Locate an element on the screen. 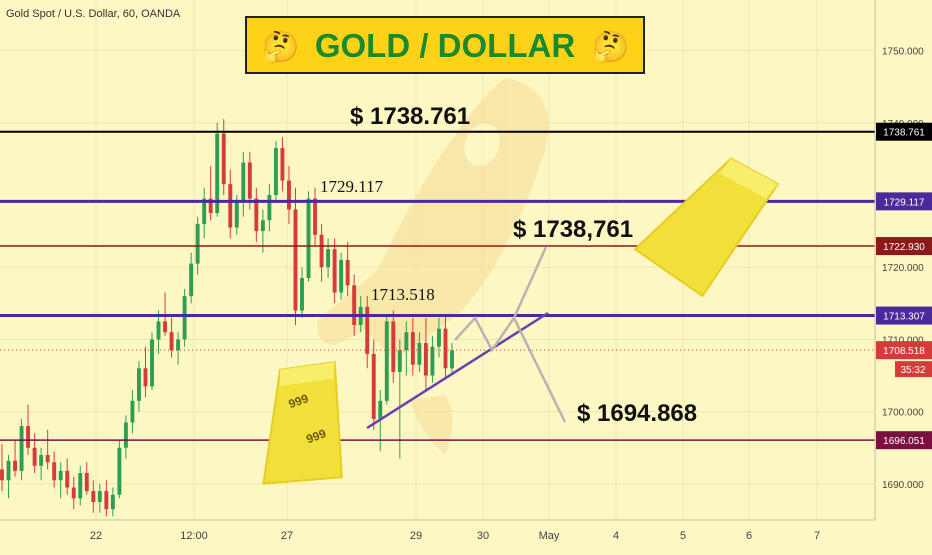 The width and height of the screenshot is (932, 555). projection-path-down is located at coordinates (539, 370).